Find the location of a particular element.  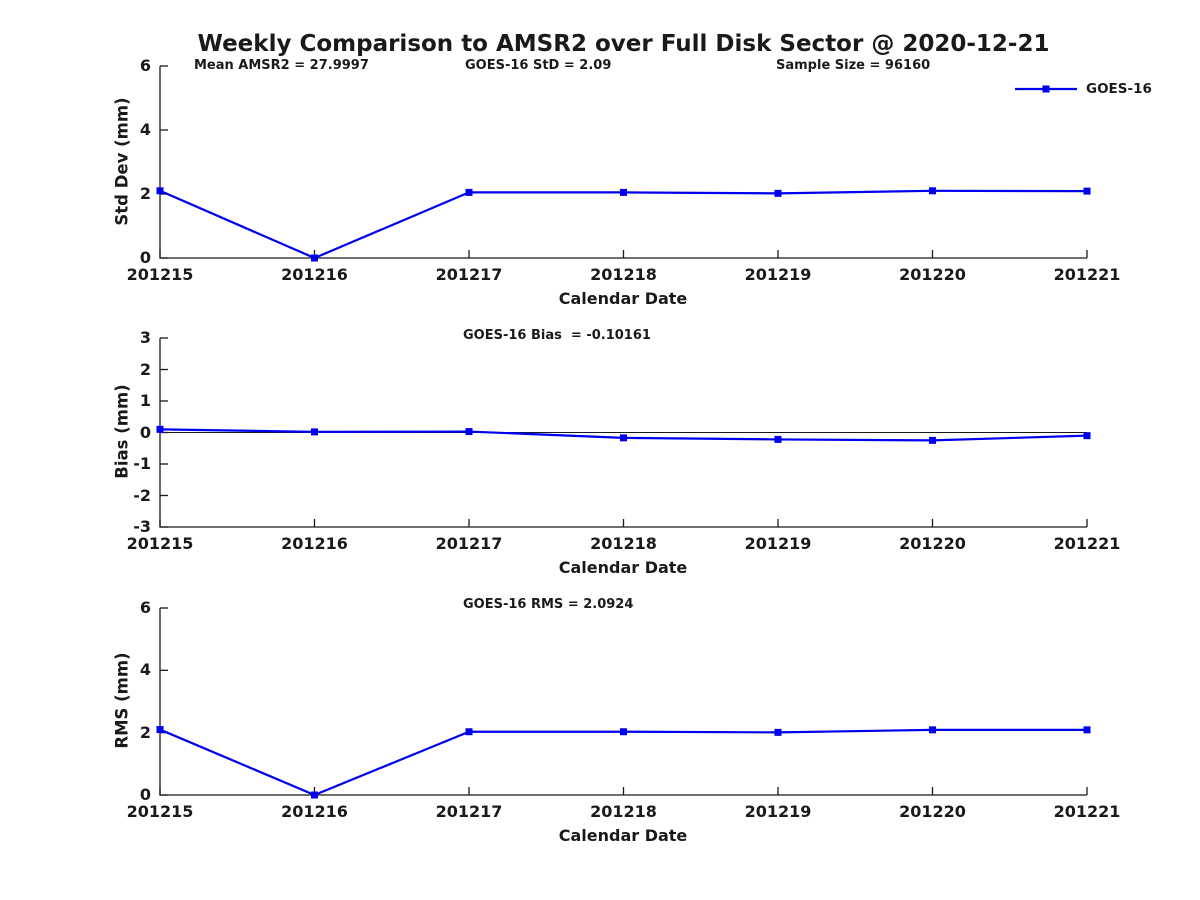

legend: GOES-16 is located at coordinates (1082, 89).